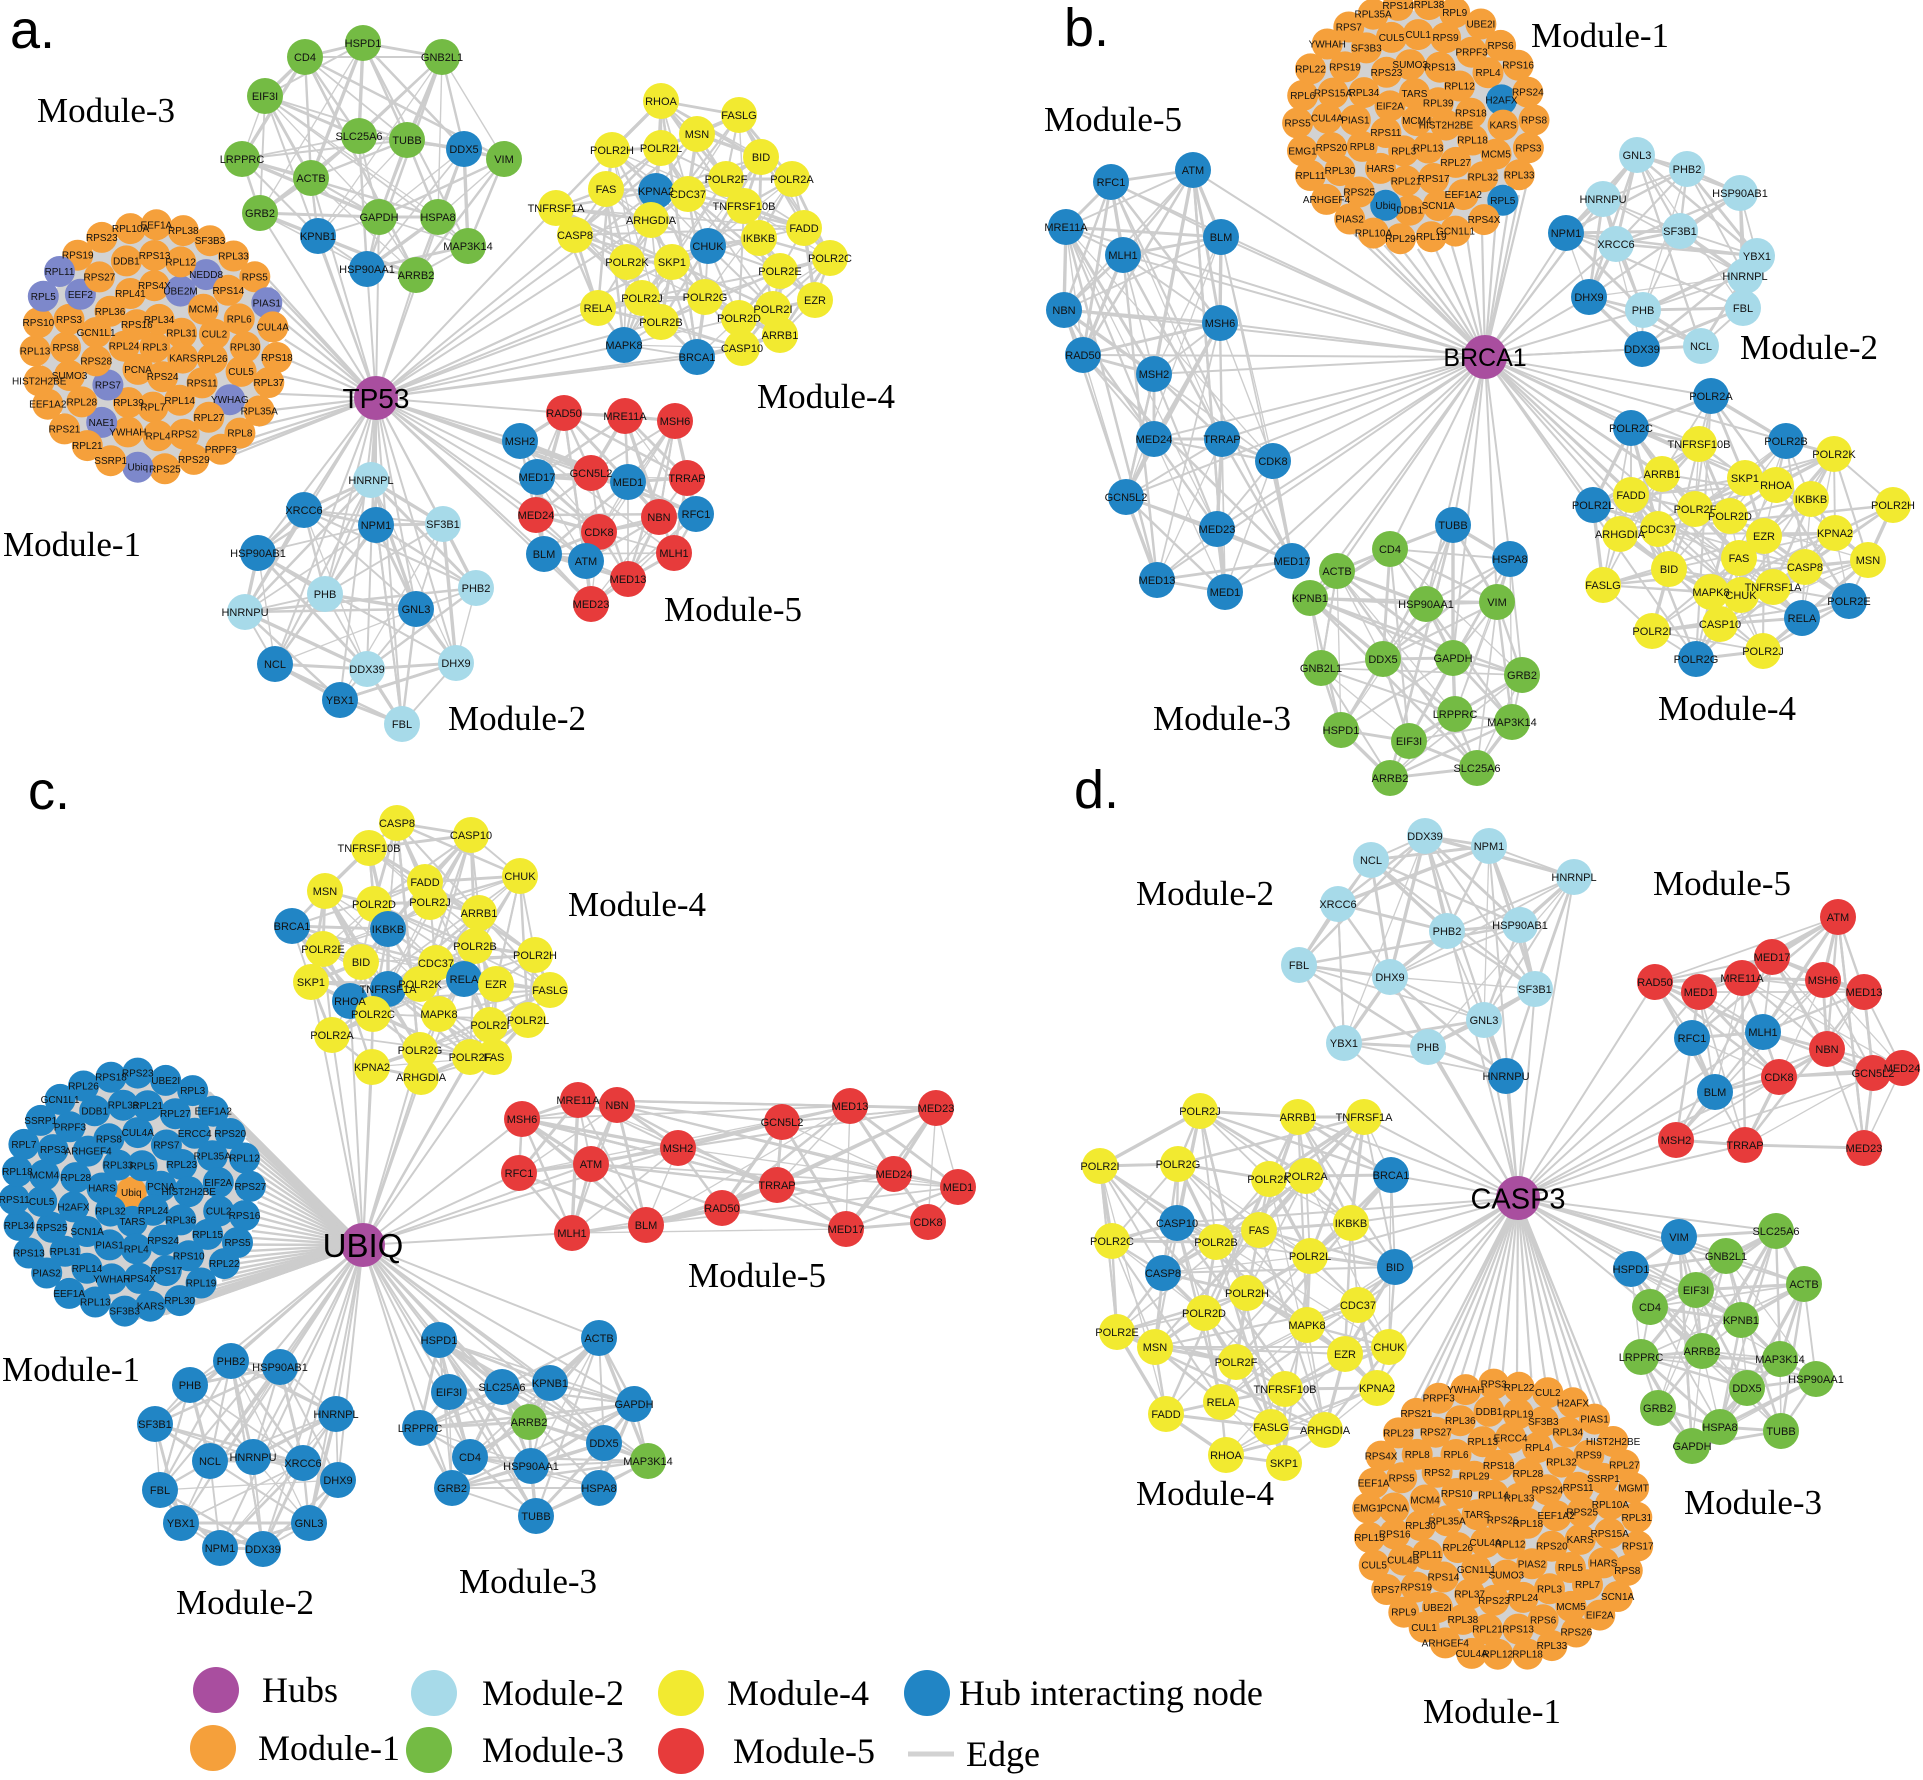  Describe the element at coordinates (420, 985) in the screenshot. I see `svg-text: POLR2K` at that location.